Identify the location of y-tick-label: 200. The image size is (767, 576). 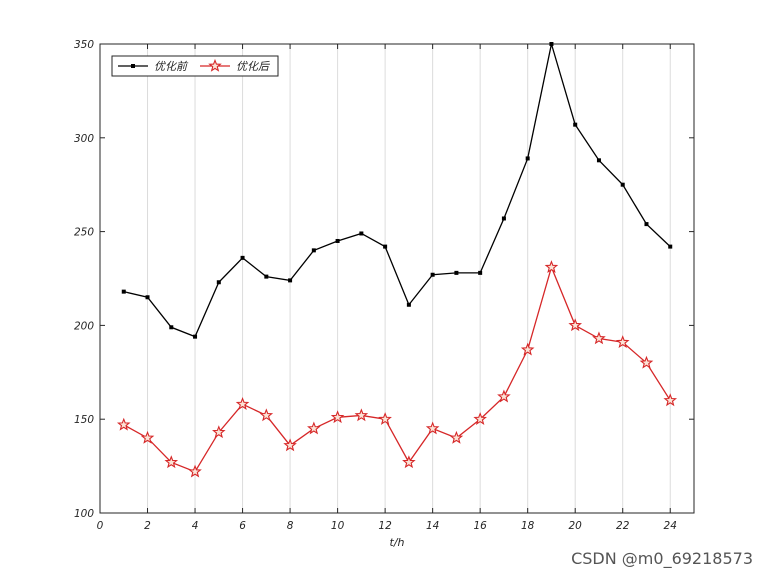
(84, 326).